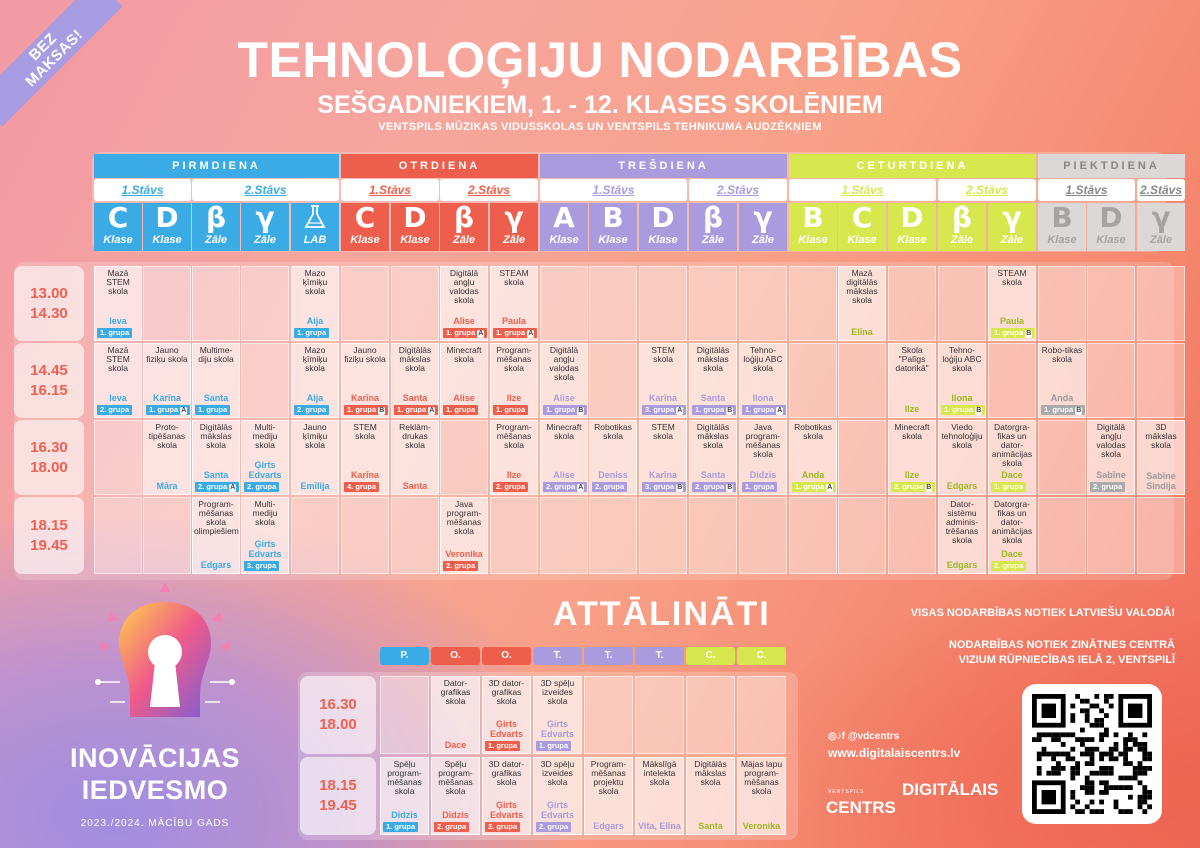 This screenshot has height=848, width=1200. Describe the element at coordinates (315, 303) in the screenshot. I see `class-entry: Mazo ķīmiķu skola Aija 1. grupa` at that location.